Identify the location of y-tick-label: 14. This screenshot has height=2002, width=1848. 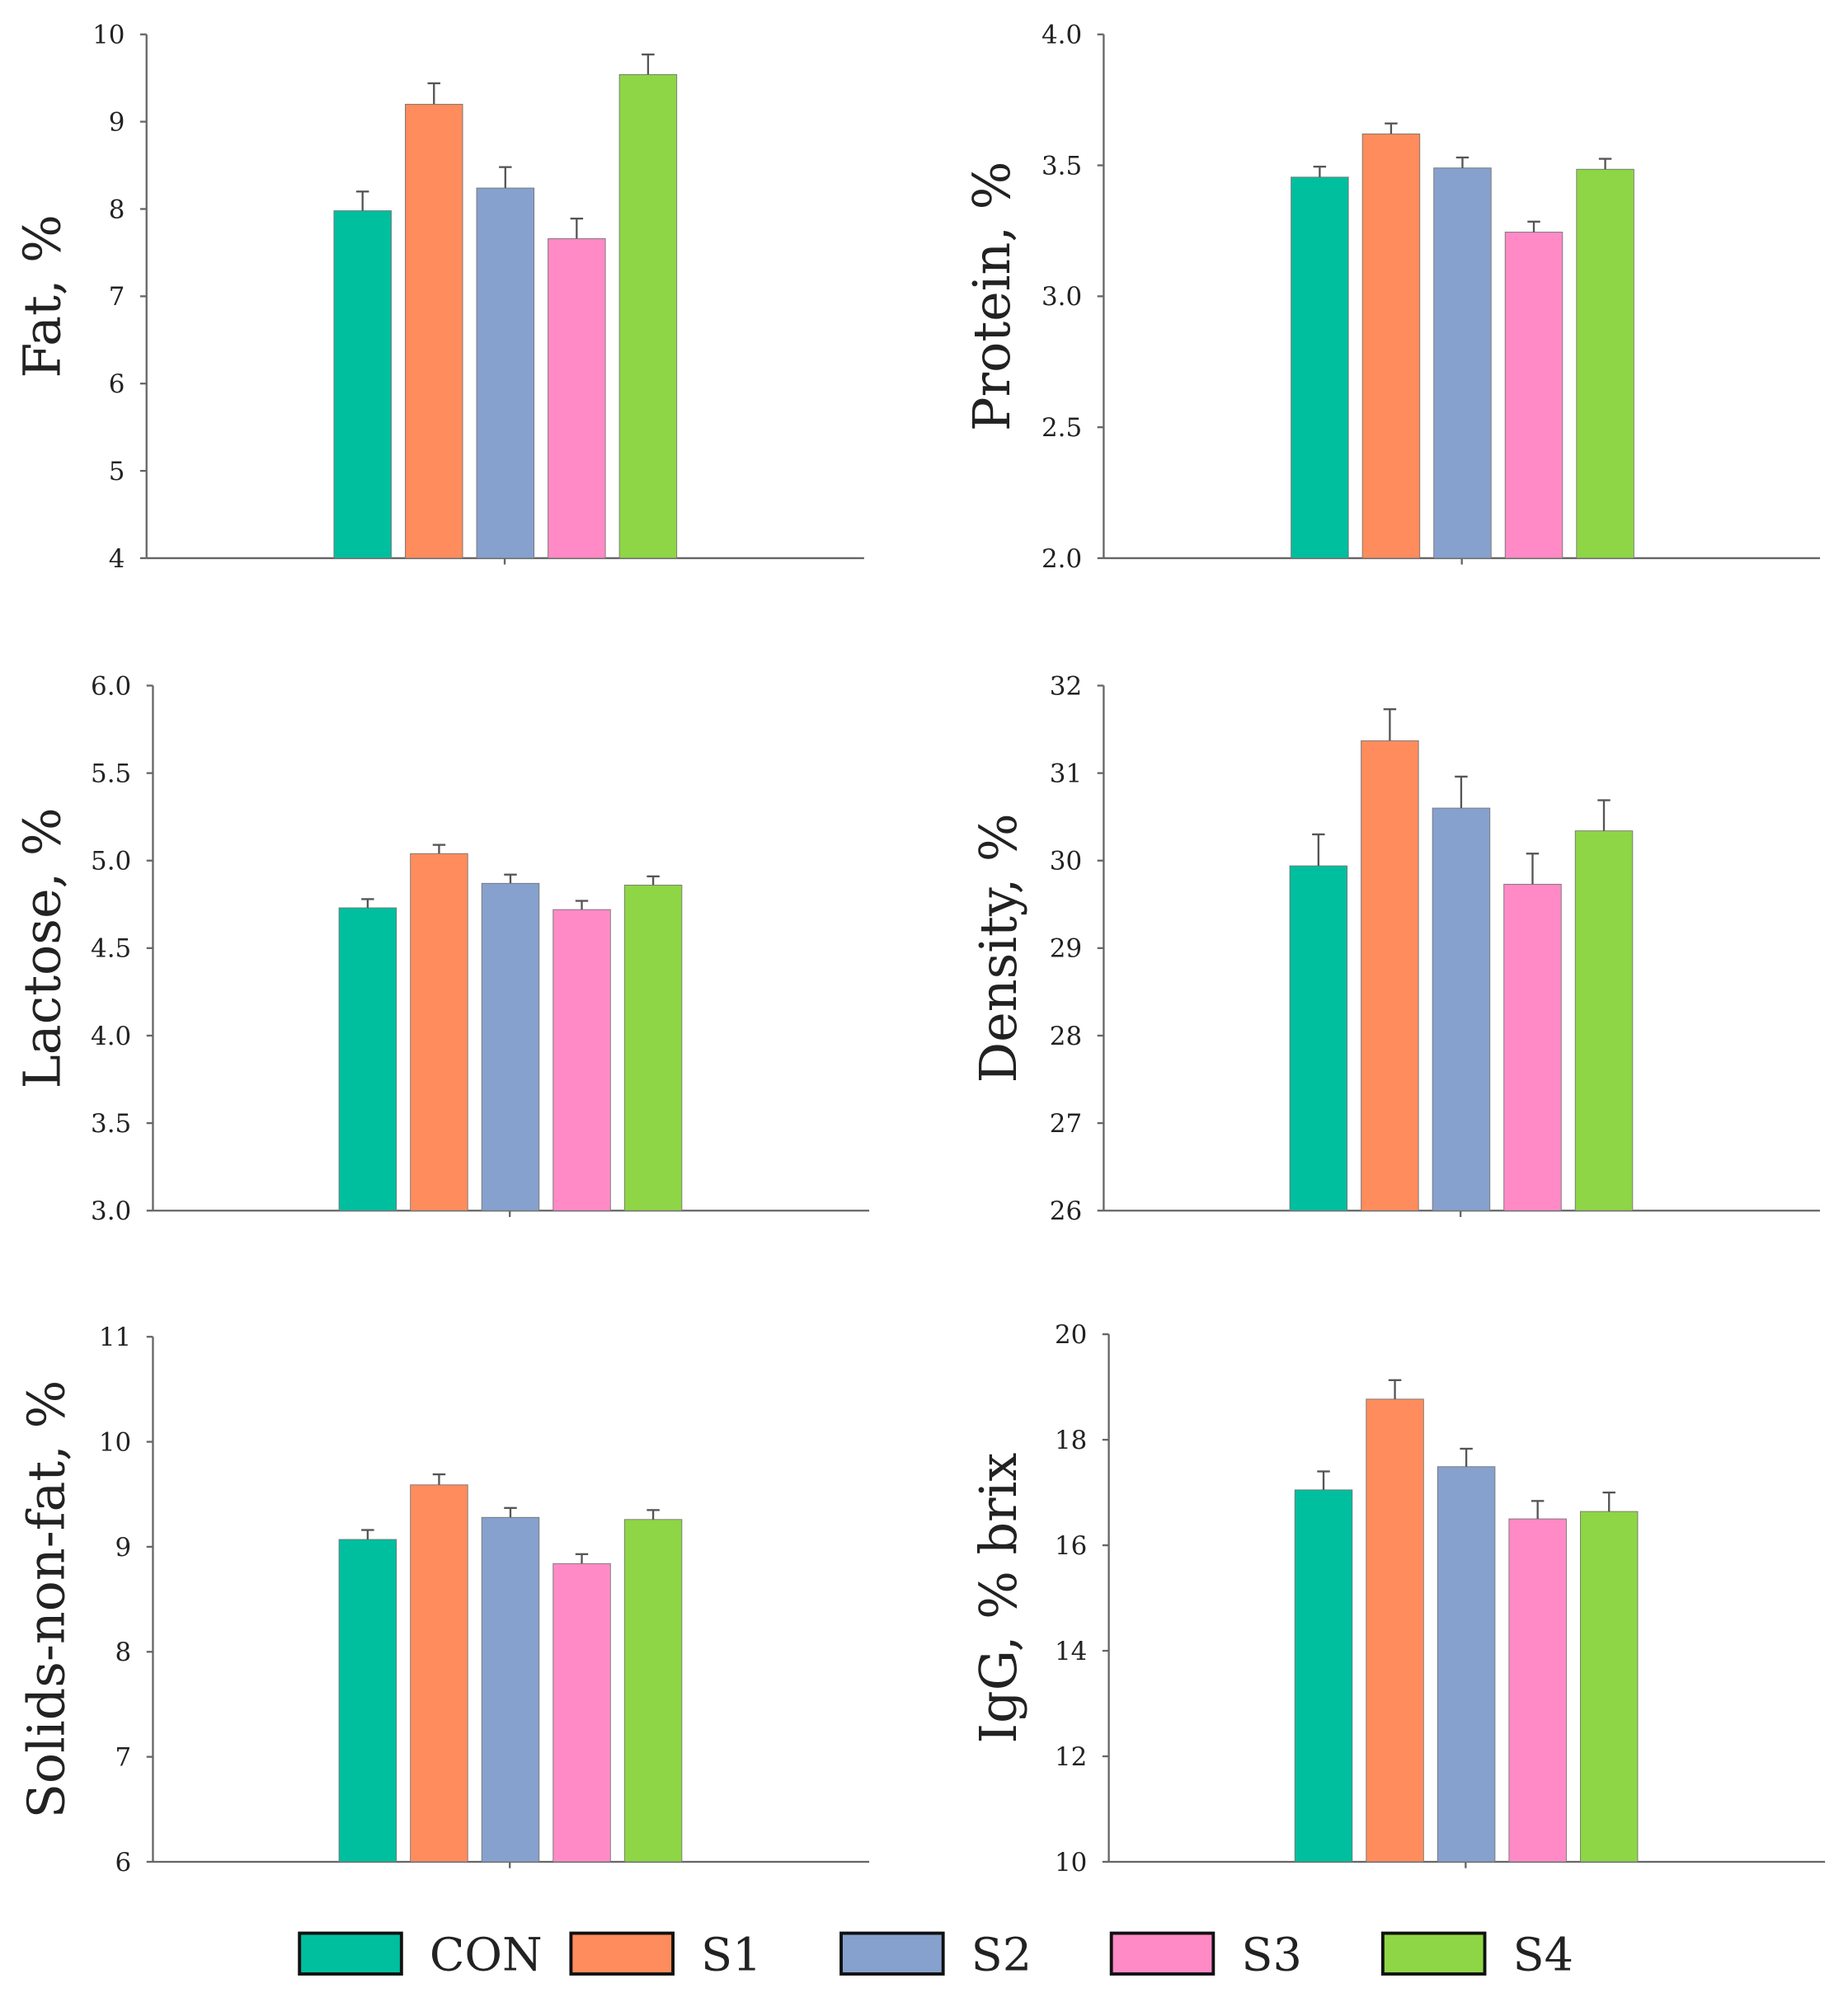
(1071, 1651).